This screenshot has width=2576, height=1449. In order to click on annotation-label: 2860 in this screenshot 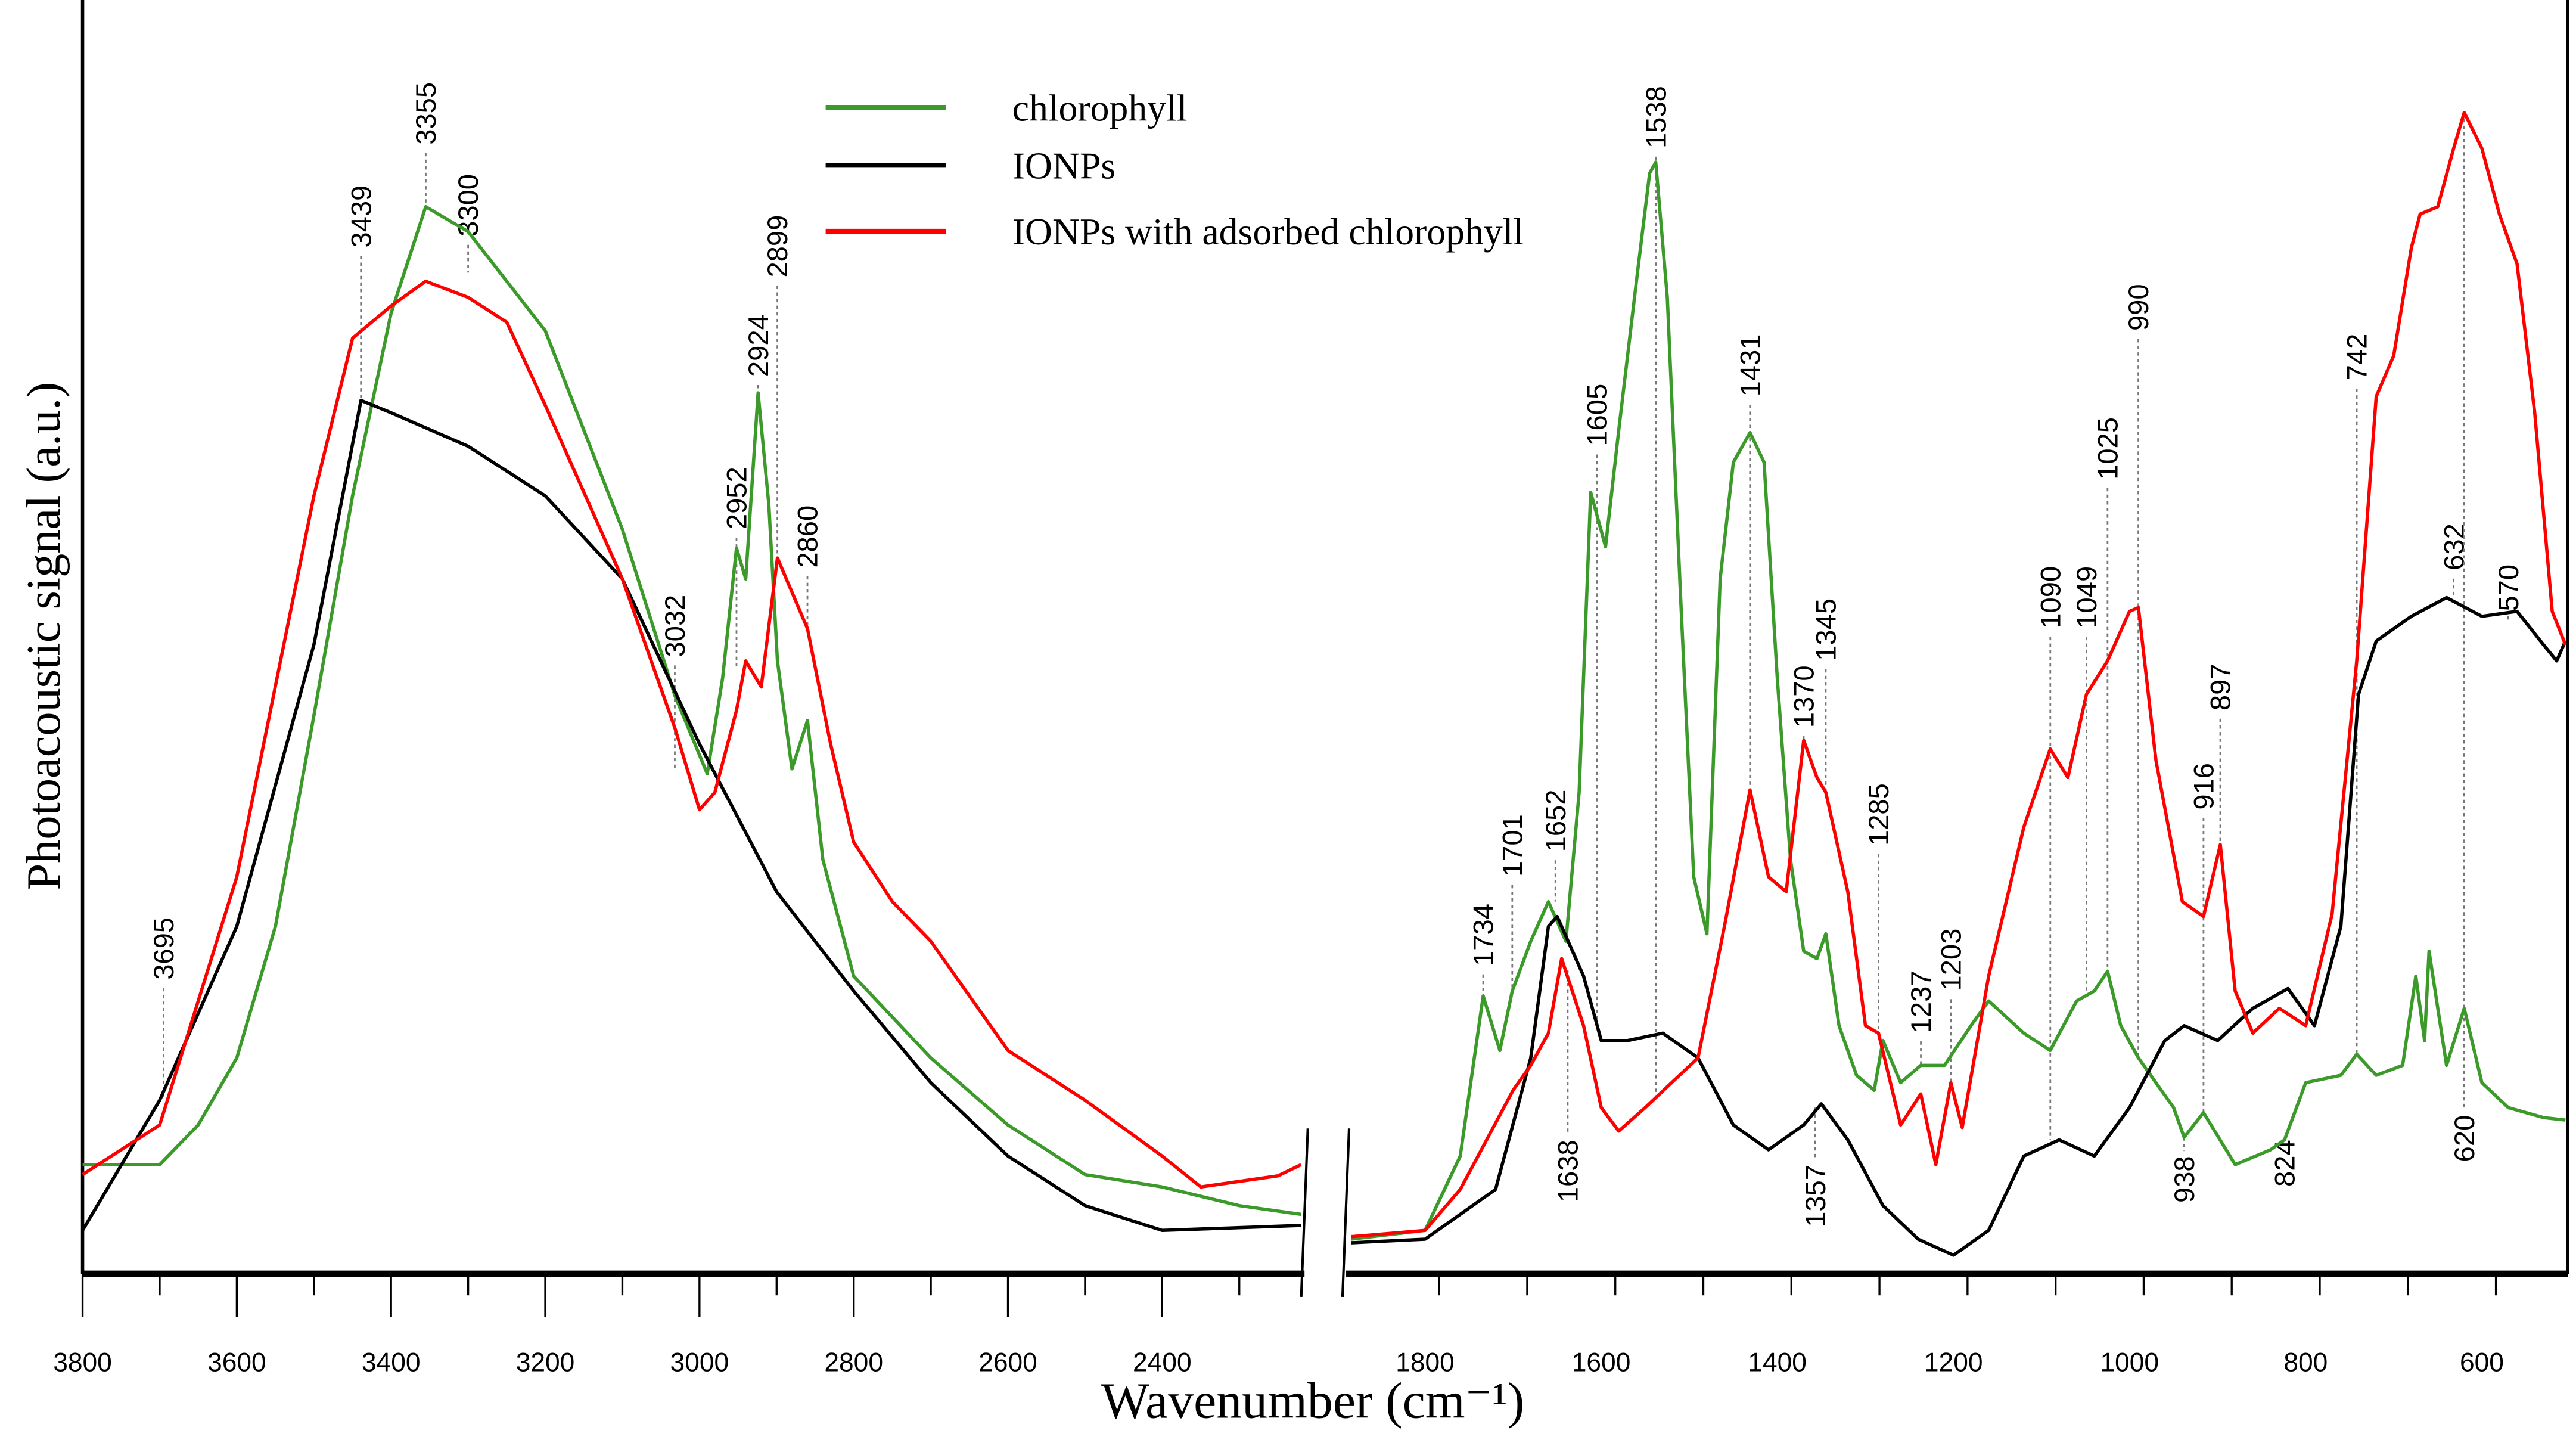, I will do `click(808, 536)`.